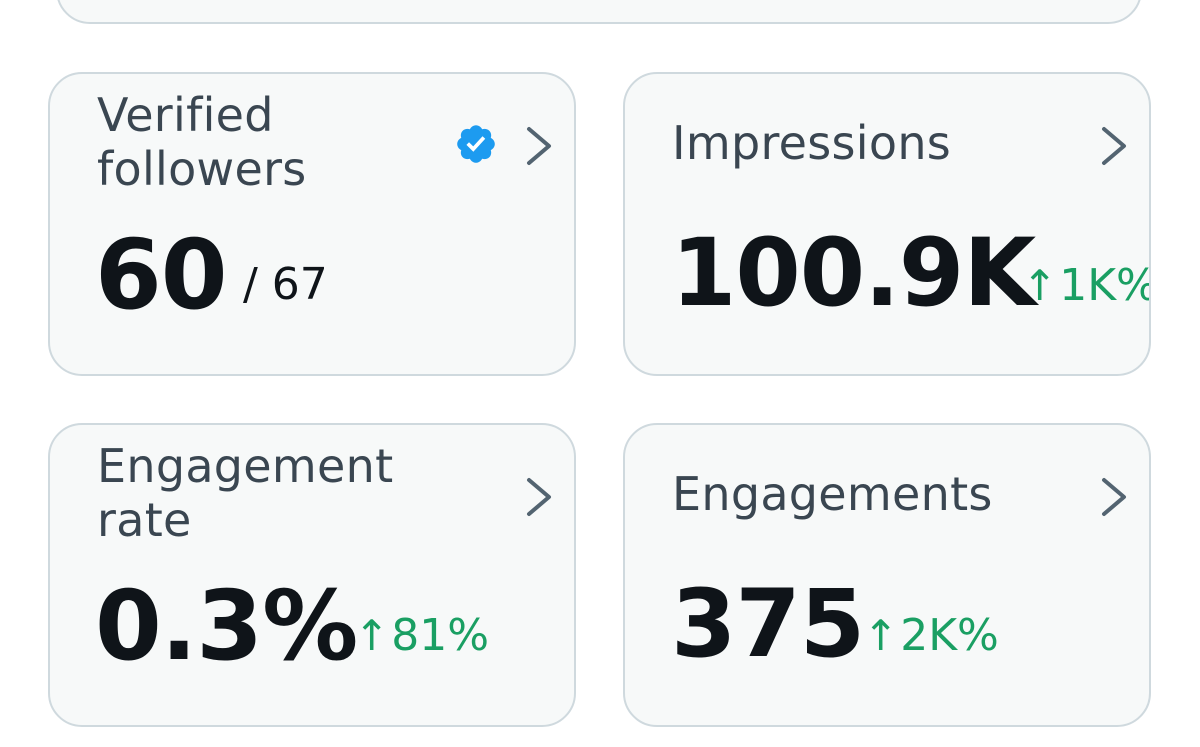 Image resolution: width=1200 pixels, height=747 pixels. I want to click on verified-followers-label: Verified followers, so click(202, 142).